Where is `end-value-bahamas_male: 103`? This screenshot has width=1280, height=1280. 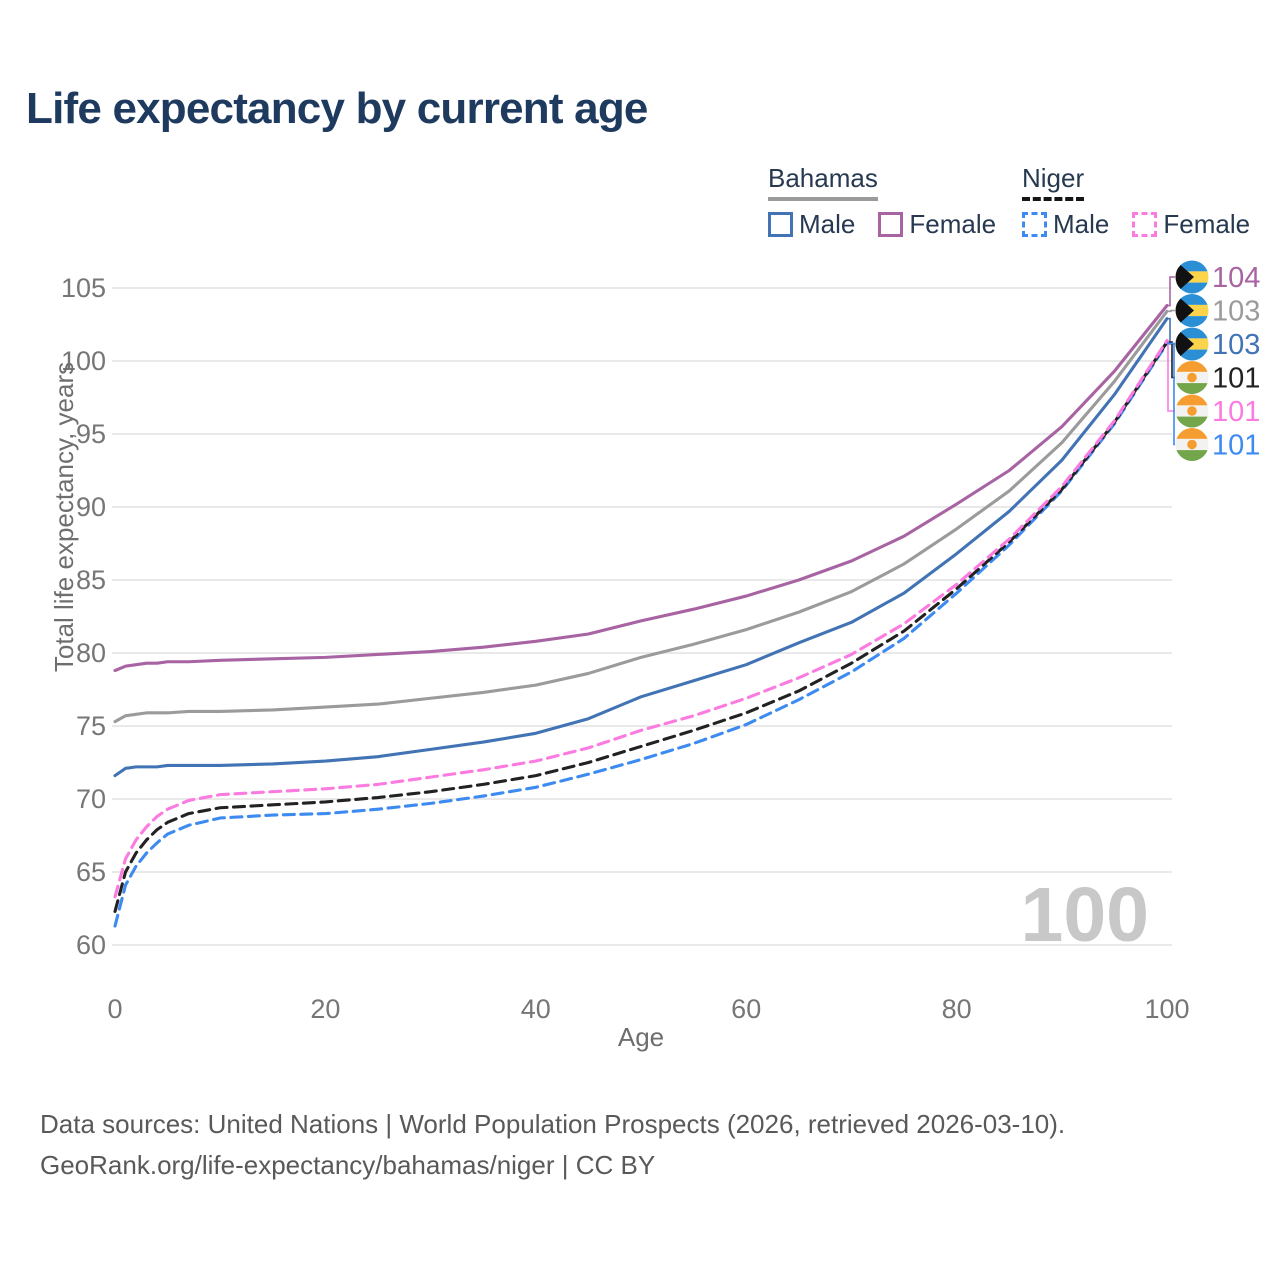 end-value-bahamas_male: 103 is located at coordinates (1236, 345).